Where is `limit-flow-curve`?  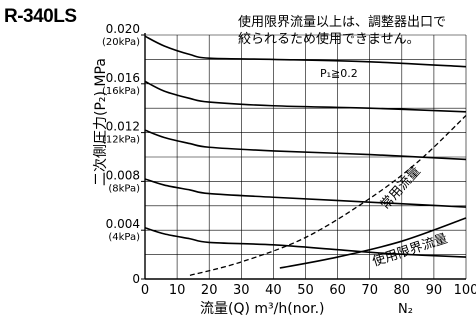 limit-flow-curve is located at coordinates (373, 243).